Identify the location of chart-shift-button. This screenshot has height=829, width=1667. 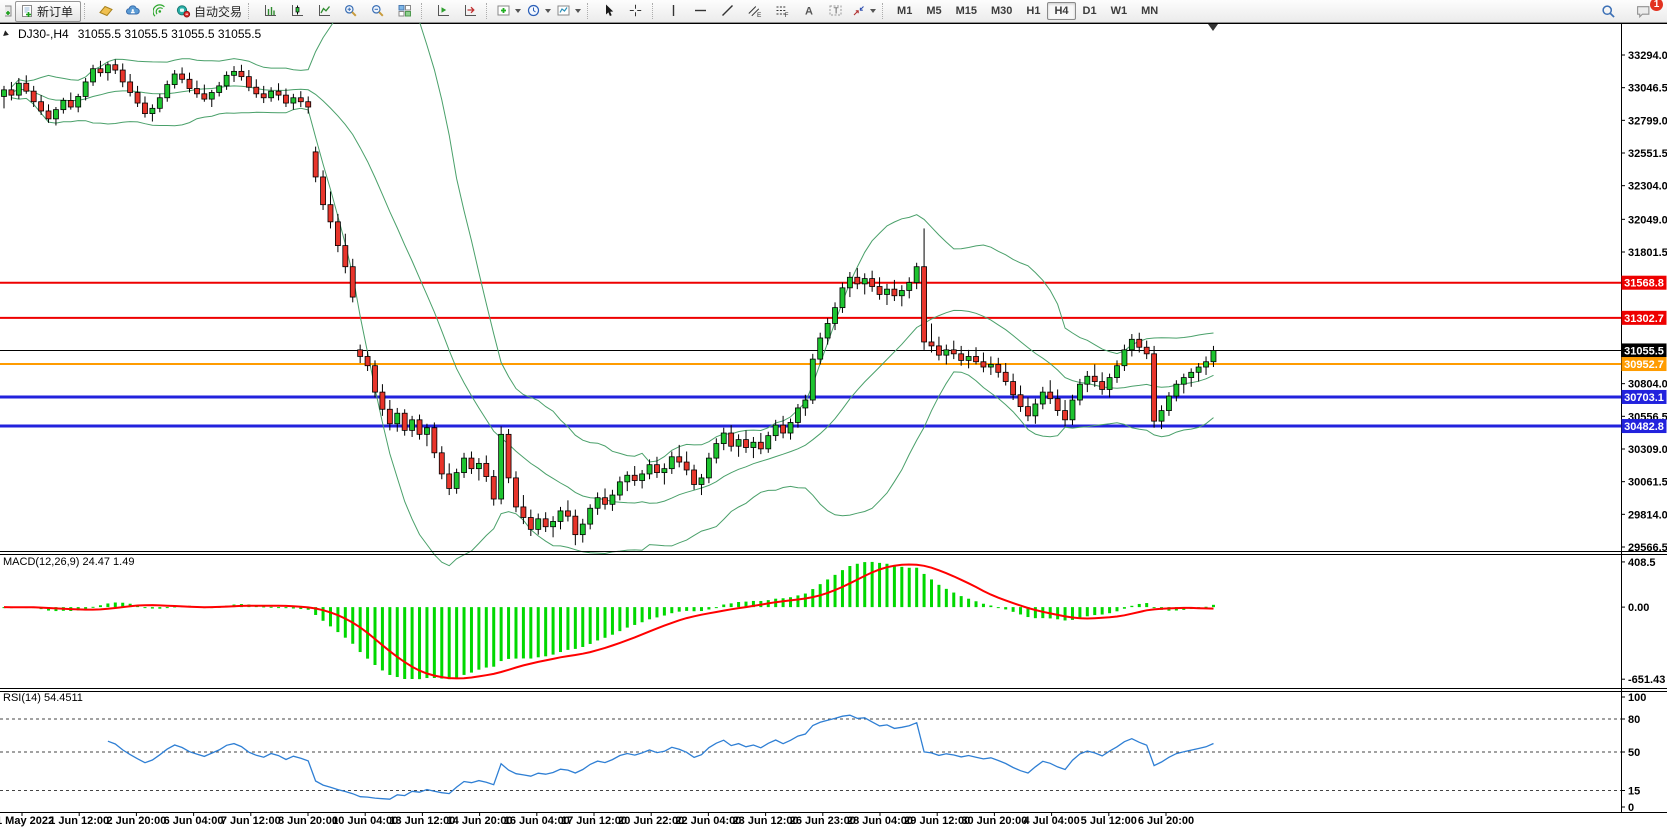
(442, 11).